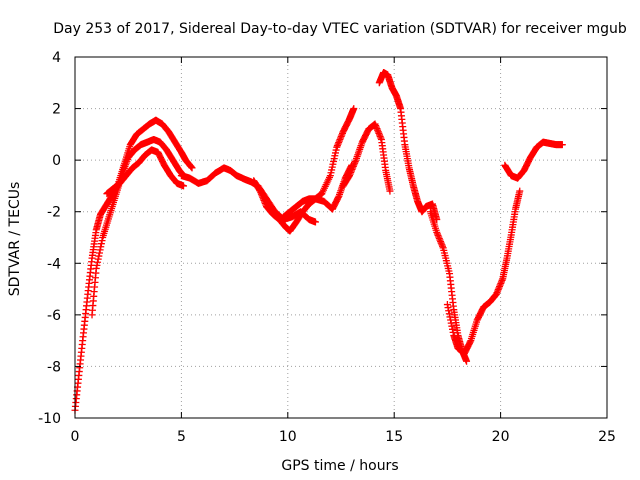 This screenshot has height=480, width=640. I want to click on x-tick-label: 0, so click(75, 437).